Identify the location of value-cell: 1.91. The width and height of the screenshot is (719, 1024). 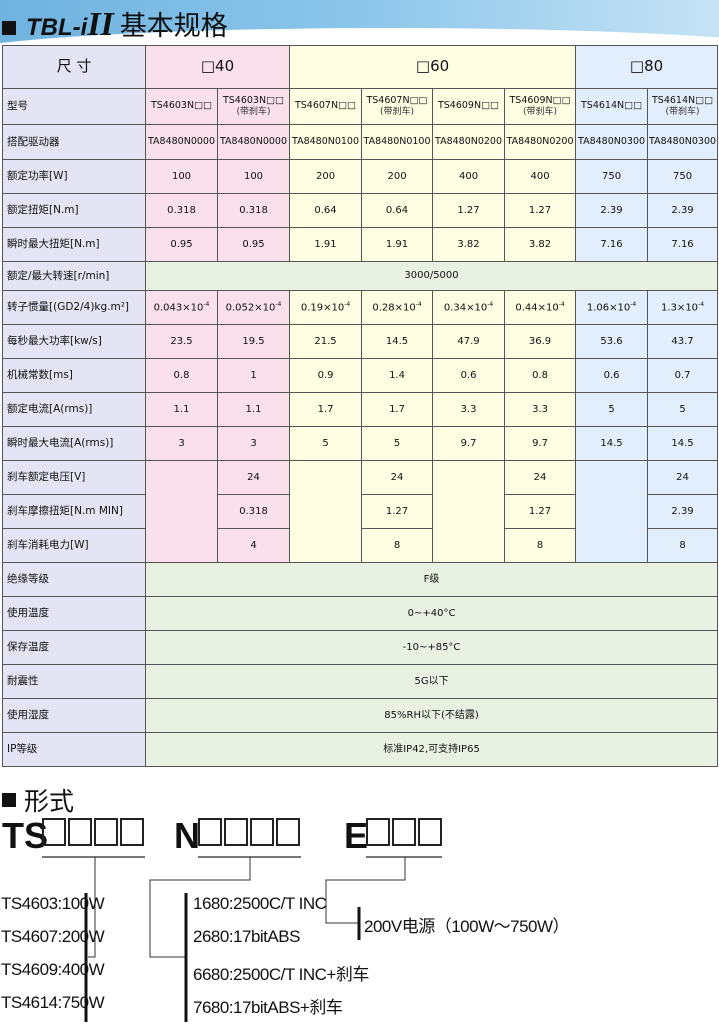
(397, 244).